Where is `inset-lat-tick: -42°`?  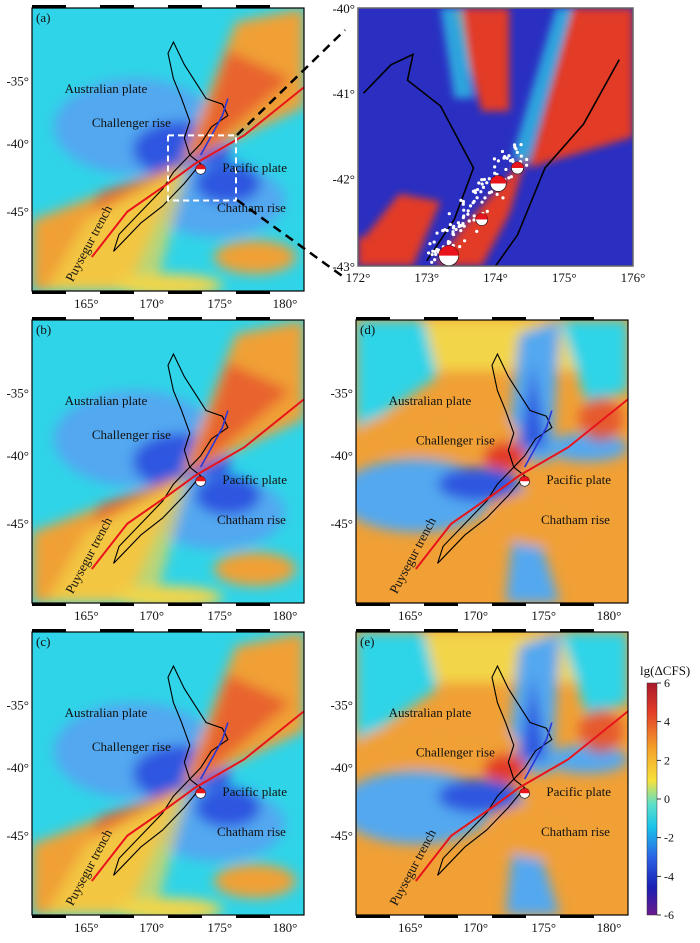 inset-lat-tick: -42° is located at coordinates (343, 178).